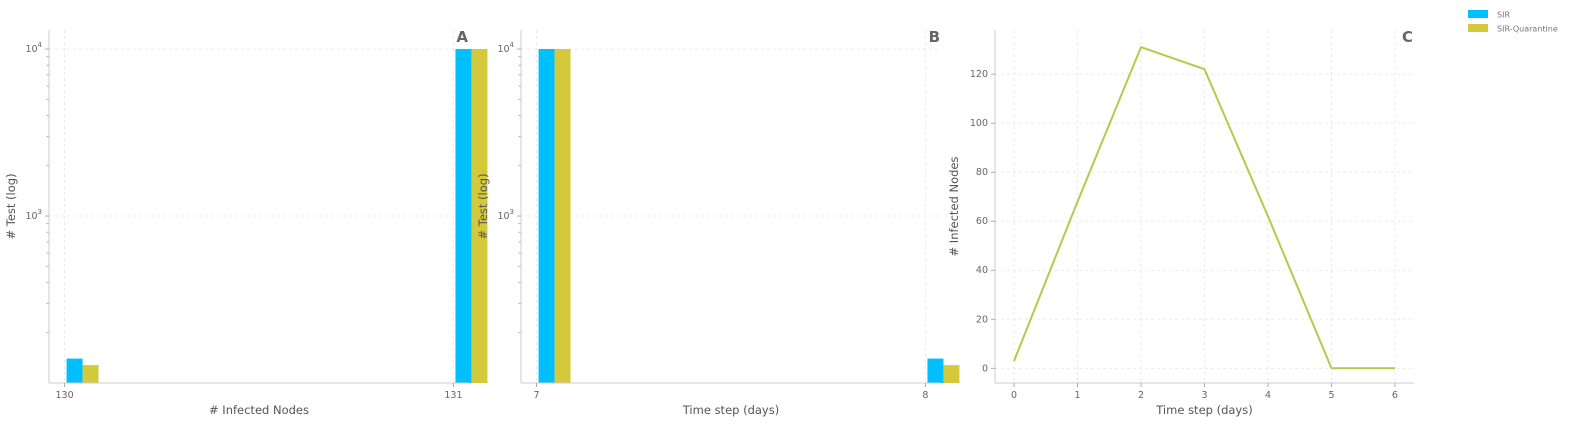  Describe the element at coordinates (537, 395) in the screenshot. I see `x-tick-label: 7` at that location.